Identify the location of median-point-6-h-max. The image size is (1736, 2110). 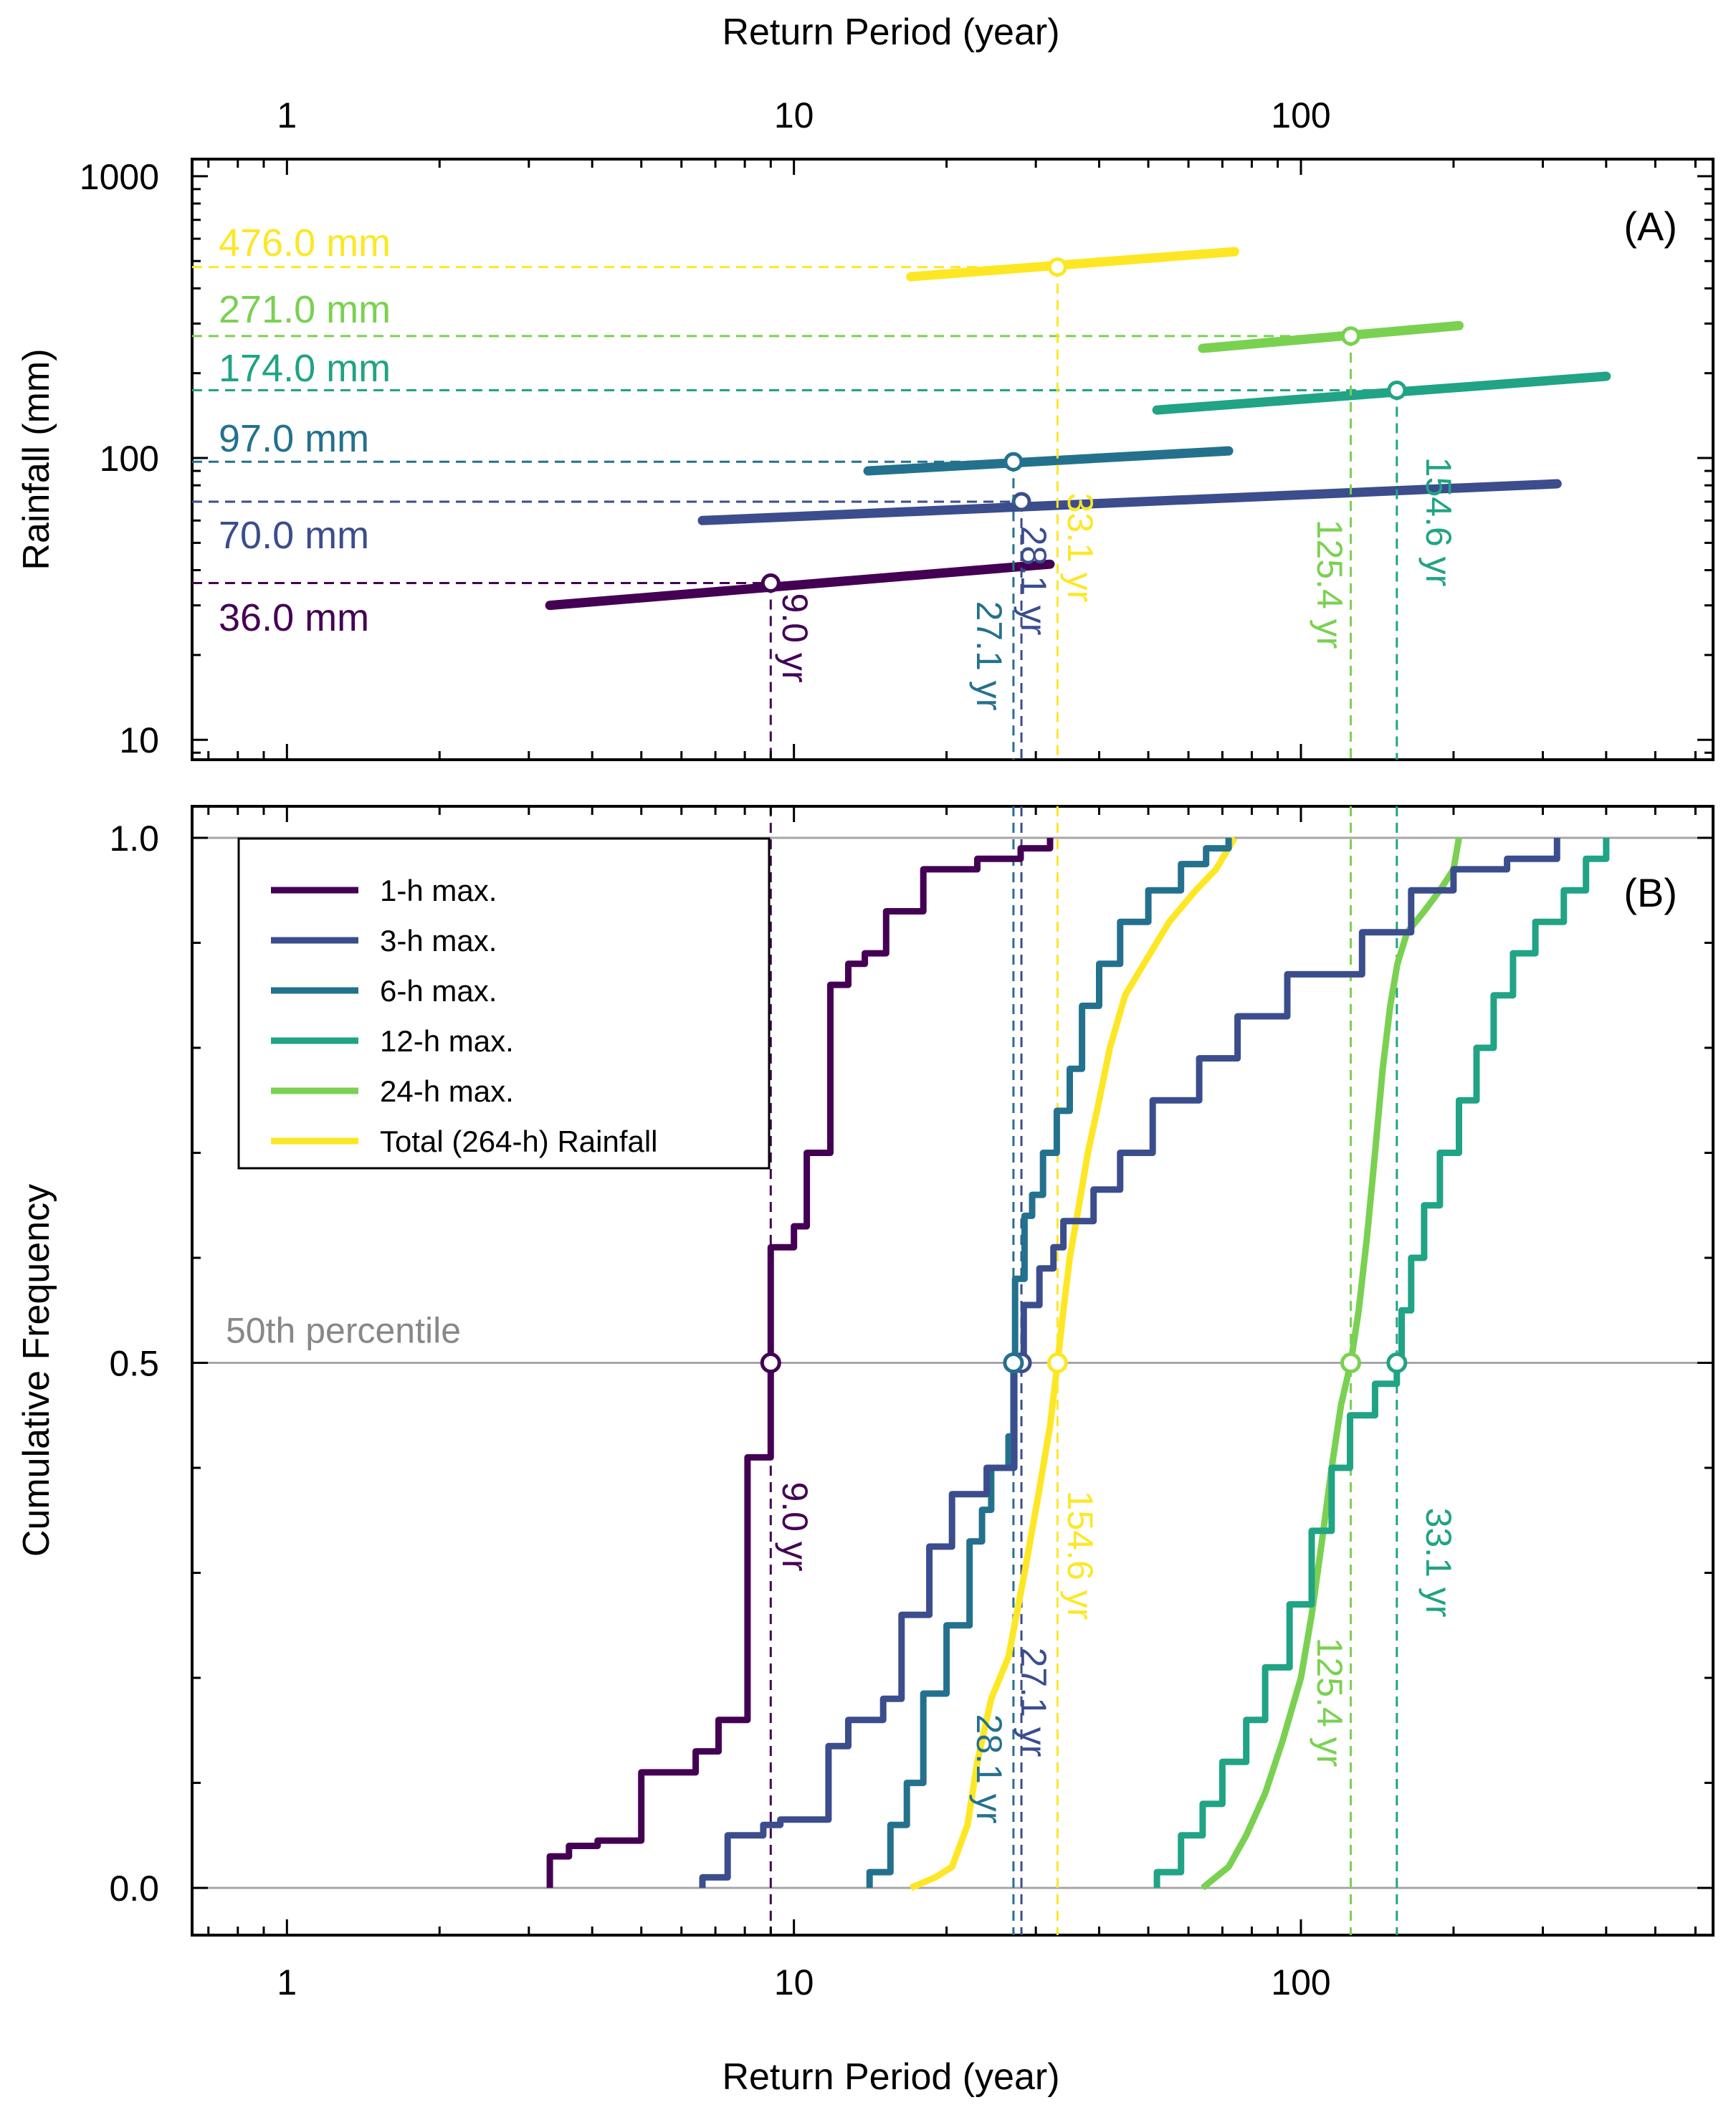
(1013, 1363).